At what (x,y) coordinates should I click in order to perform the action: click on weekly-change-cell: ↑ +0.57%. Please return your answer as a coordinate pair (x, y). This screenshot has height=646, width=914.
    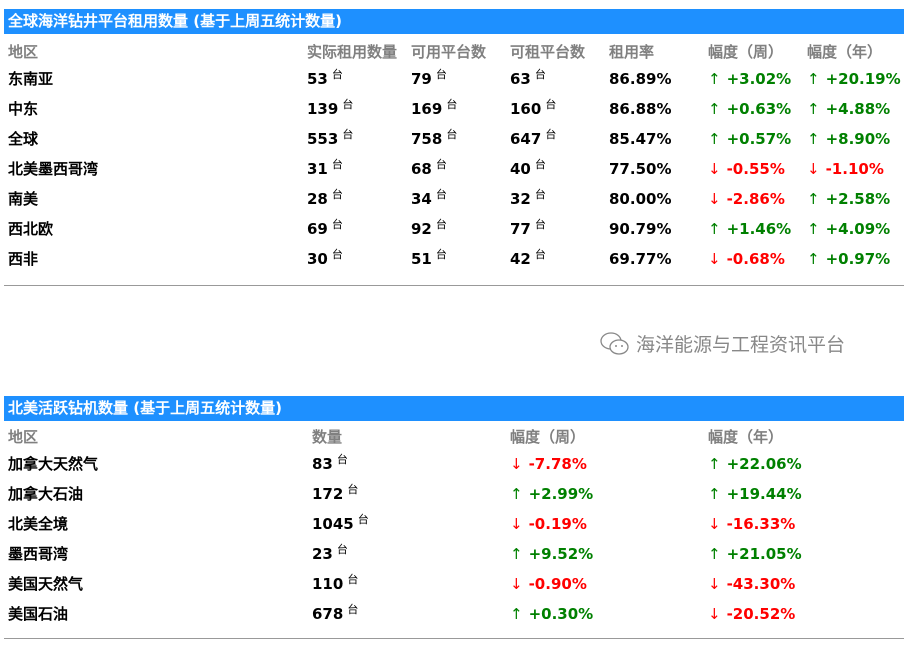
    Looking at the image, I should click on (749, 139).